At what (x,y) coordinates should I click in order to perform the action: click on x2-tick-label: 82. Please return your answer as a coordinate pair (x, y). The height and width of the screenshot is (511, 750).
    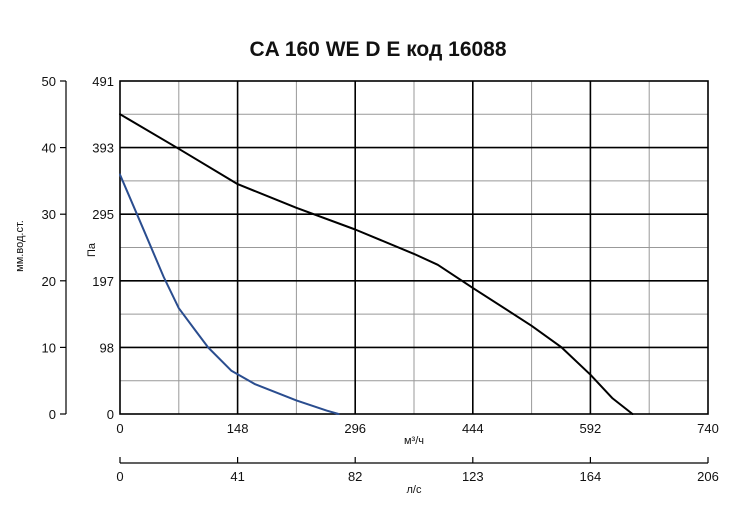
    Looking at the image, I should click on (355, 476).